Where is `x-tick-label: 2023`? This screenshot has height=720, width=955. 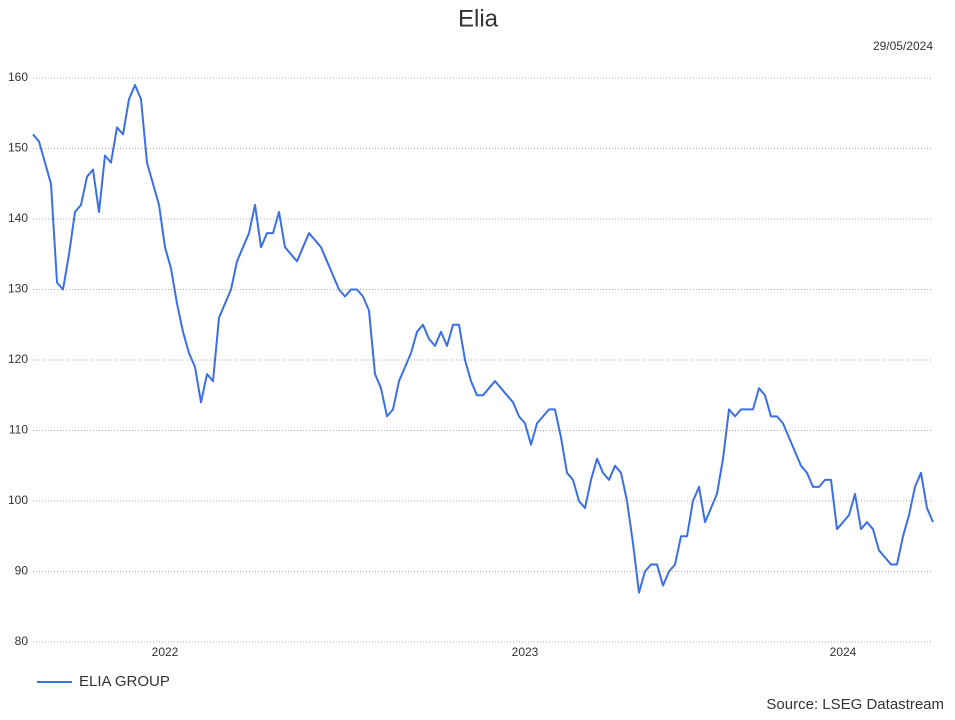 x-tick-label: 2023 is located at coordinates (525, 652).